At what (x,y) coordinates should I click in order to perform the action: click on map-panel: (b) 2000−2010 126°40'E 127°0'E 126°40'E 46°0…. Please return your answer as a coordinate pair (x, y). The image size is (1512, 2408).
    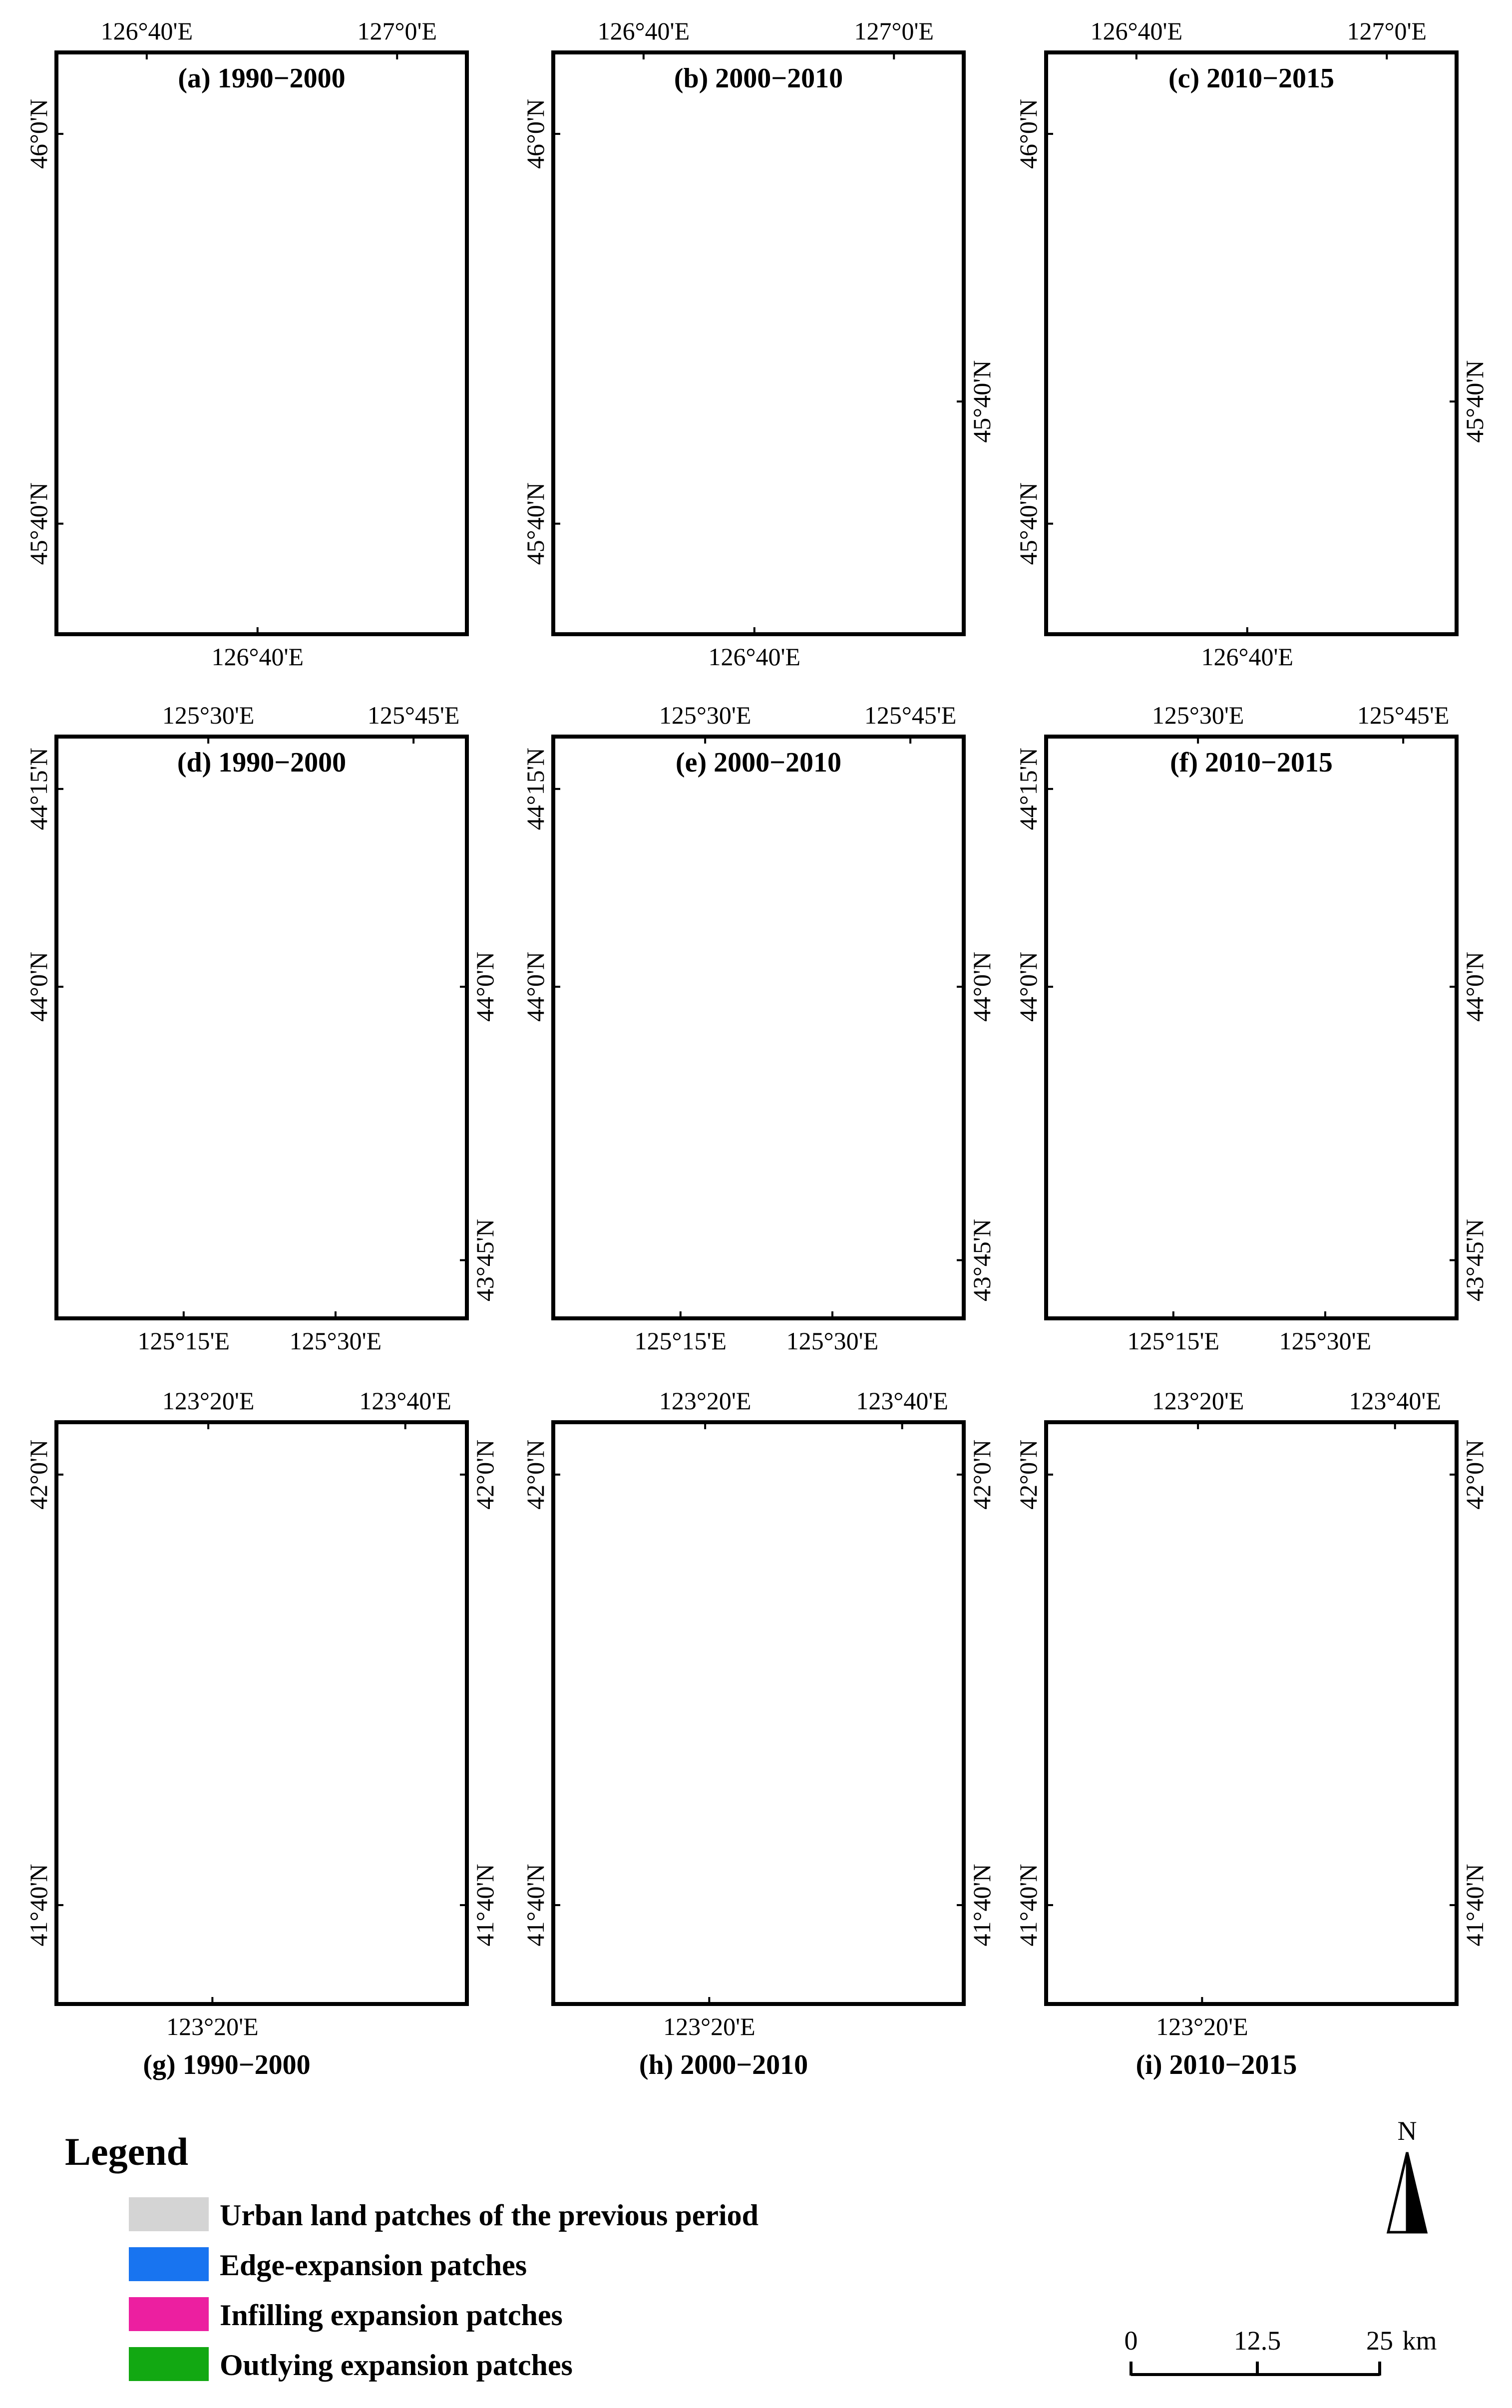
    Looking at the image, I should click on (758, 344).